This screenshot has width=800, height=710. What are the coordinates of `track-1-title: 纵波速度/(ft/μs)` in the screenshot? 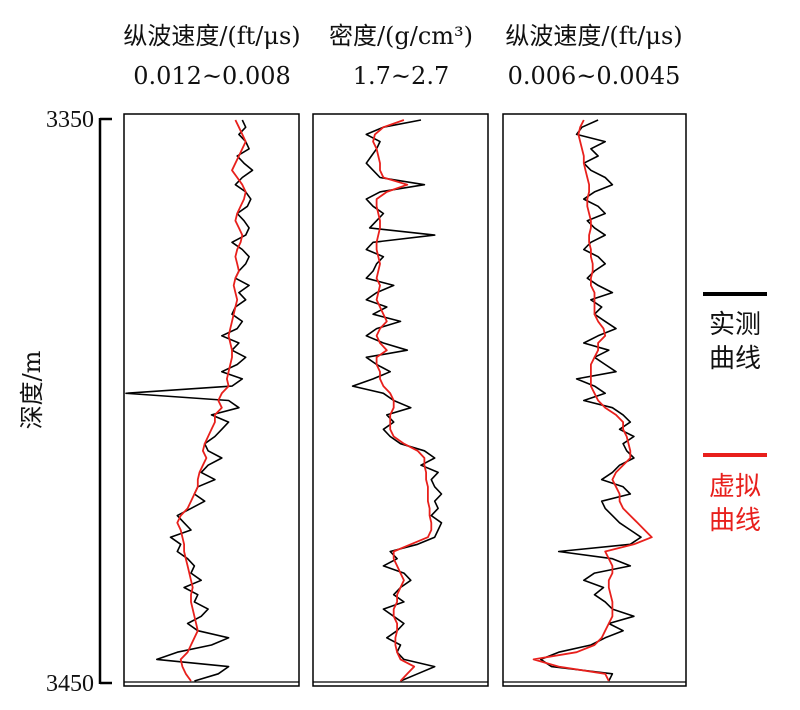 It's located at (211, 36).